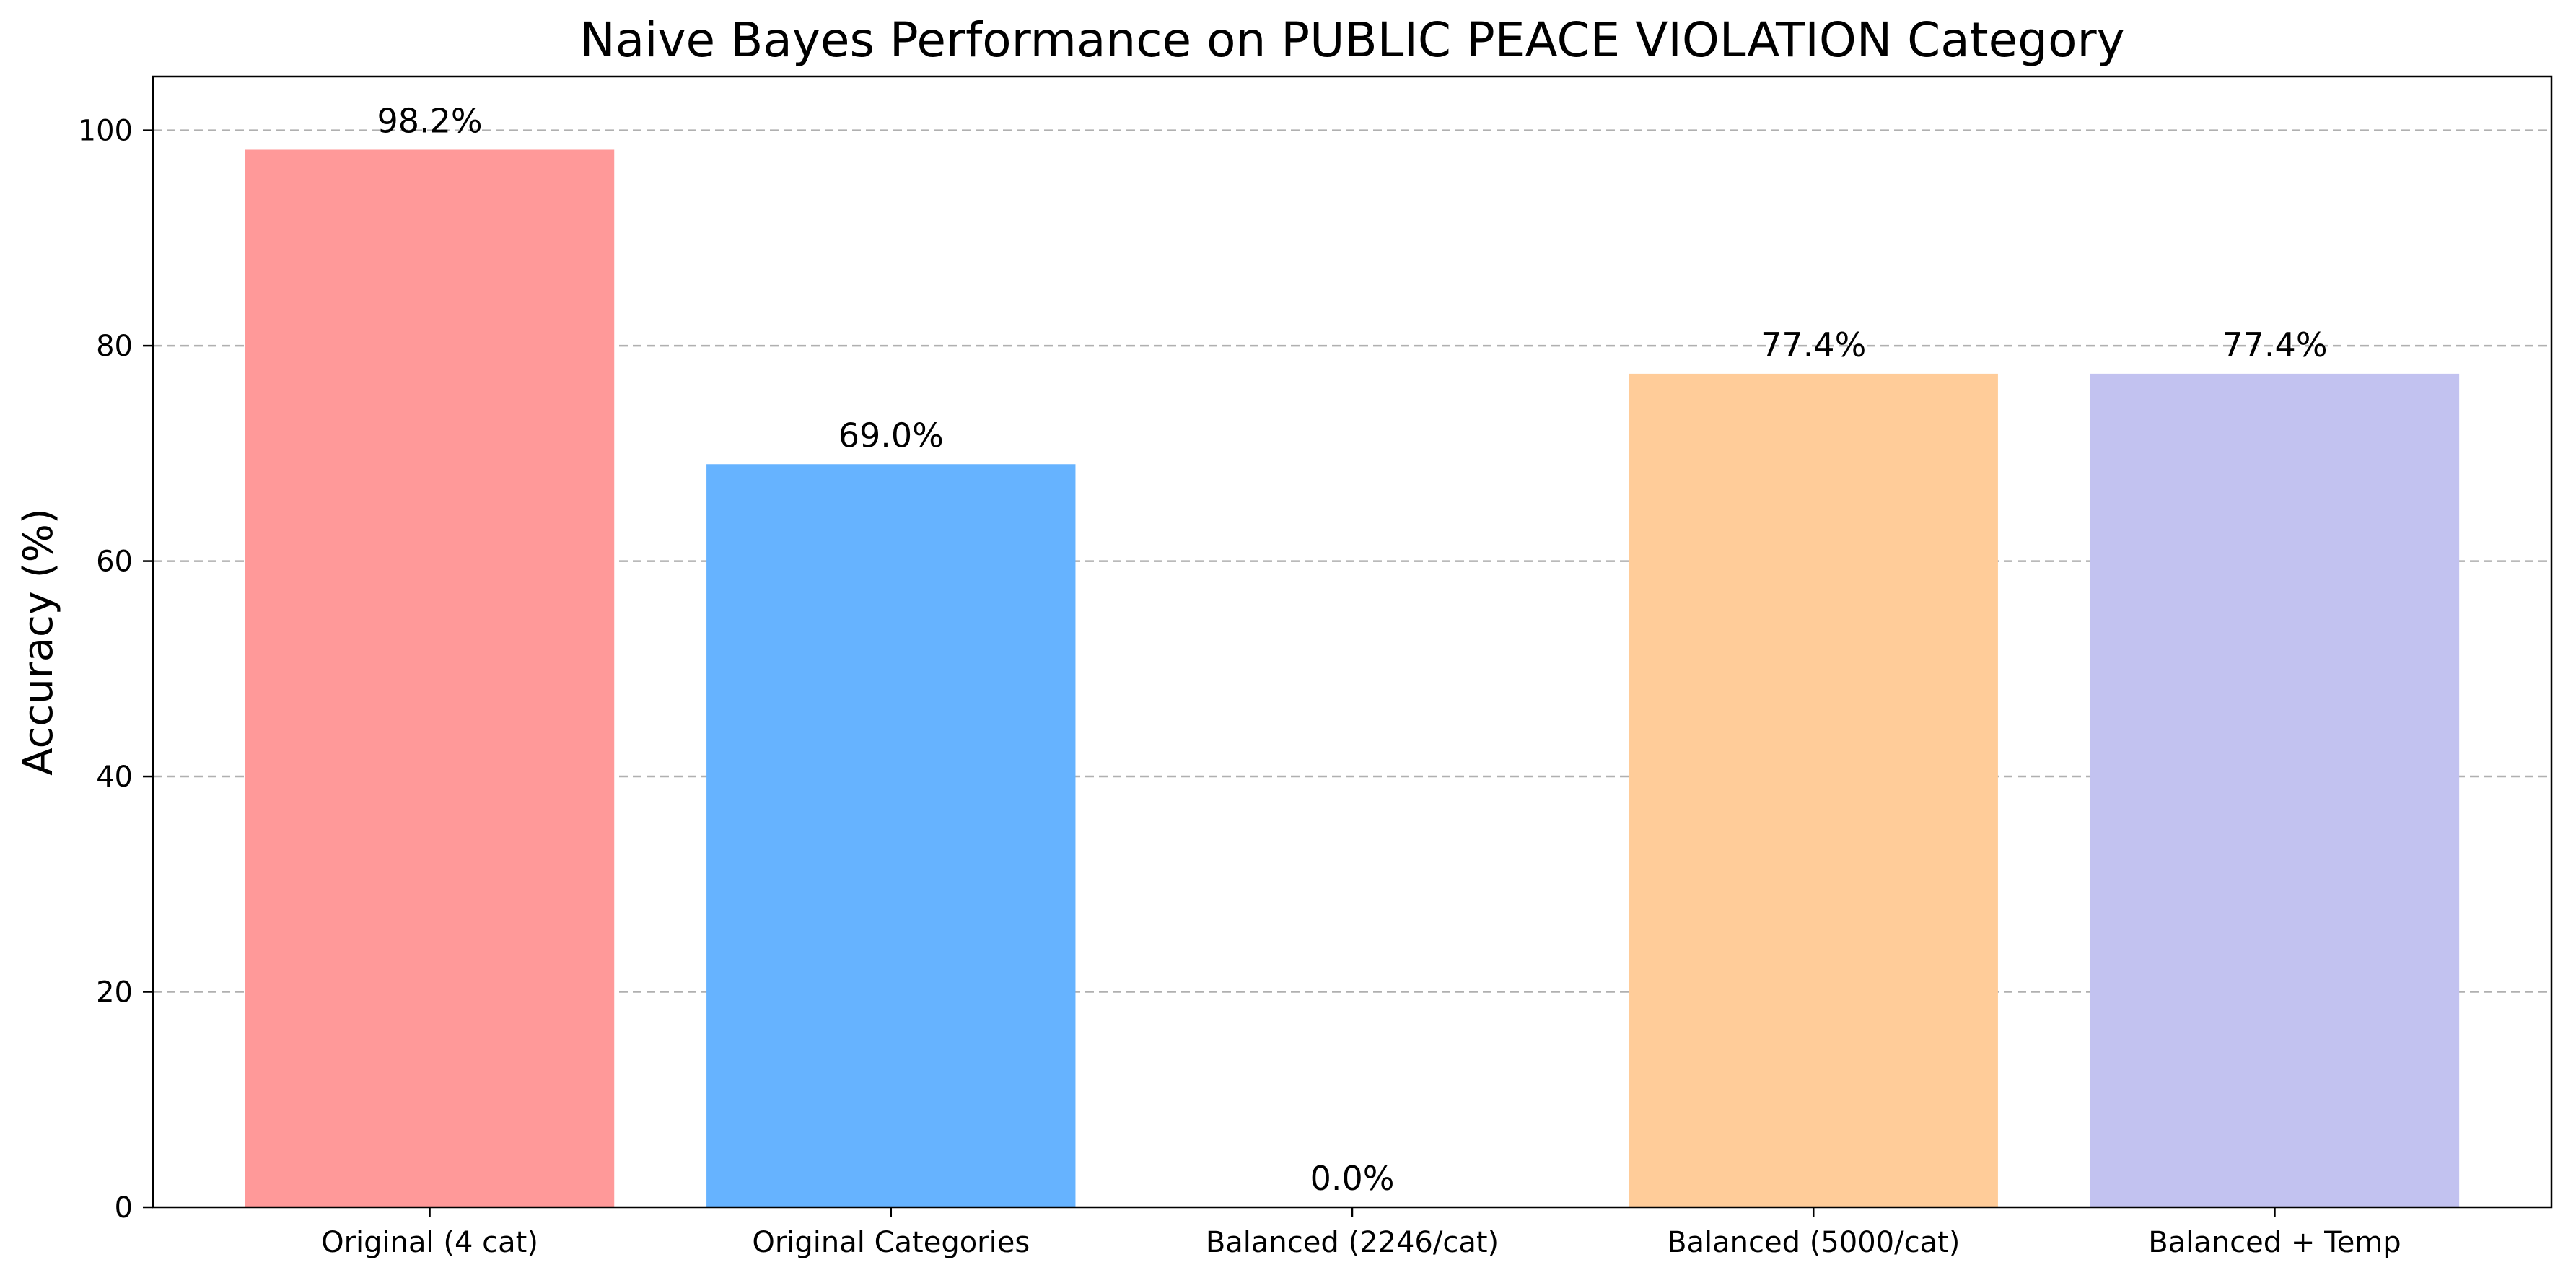  I want to click on x-tick-label: Original Categories, so click(891, 1242).